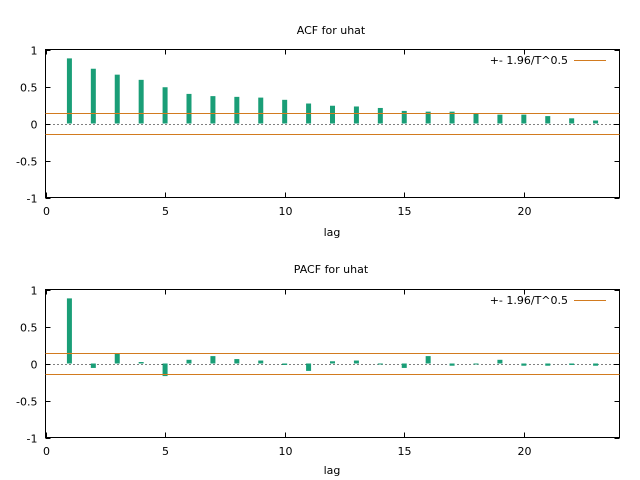 This screenshot has width=640, height=480. I want to click on pacf-x-tick-label: 20, so click(525, 451).